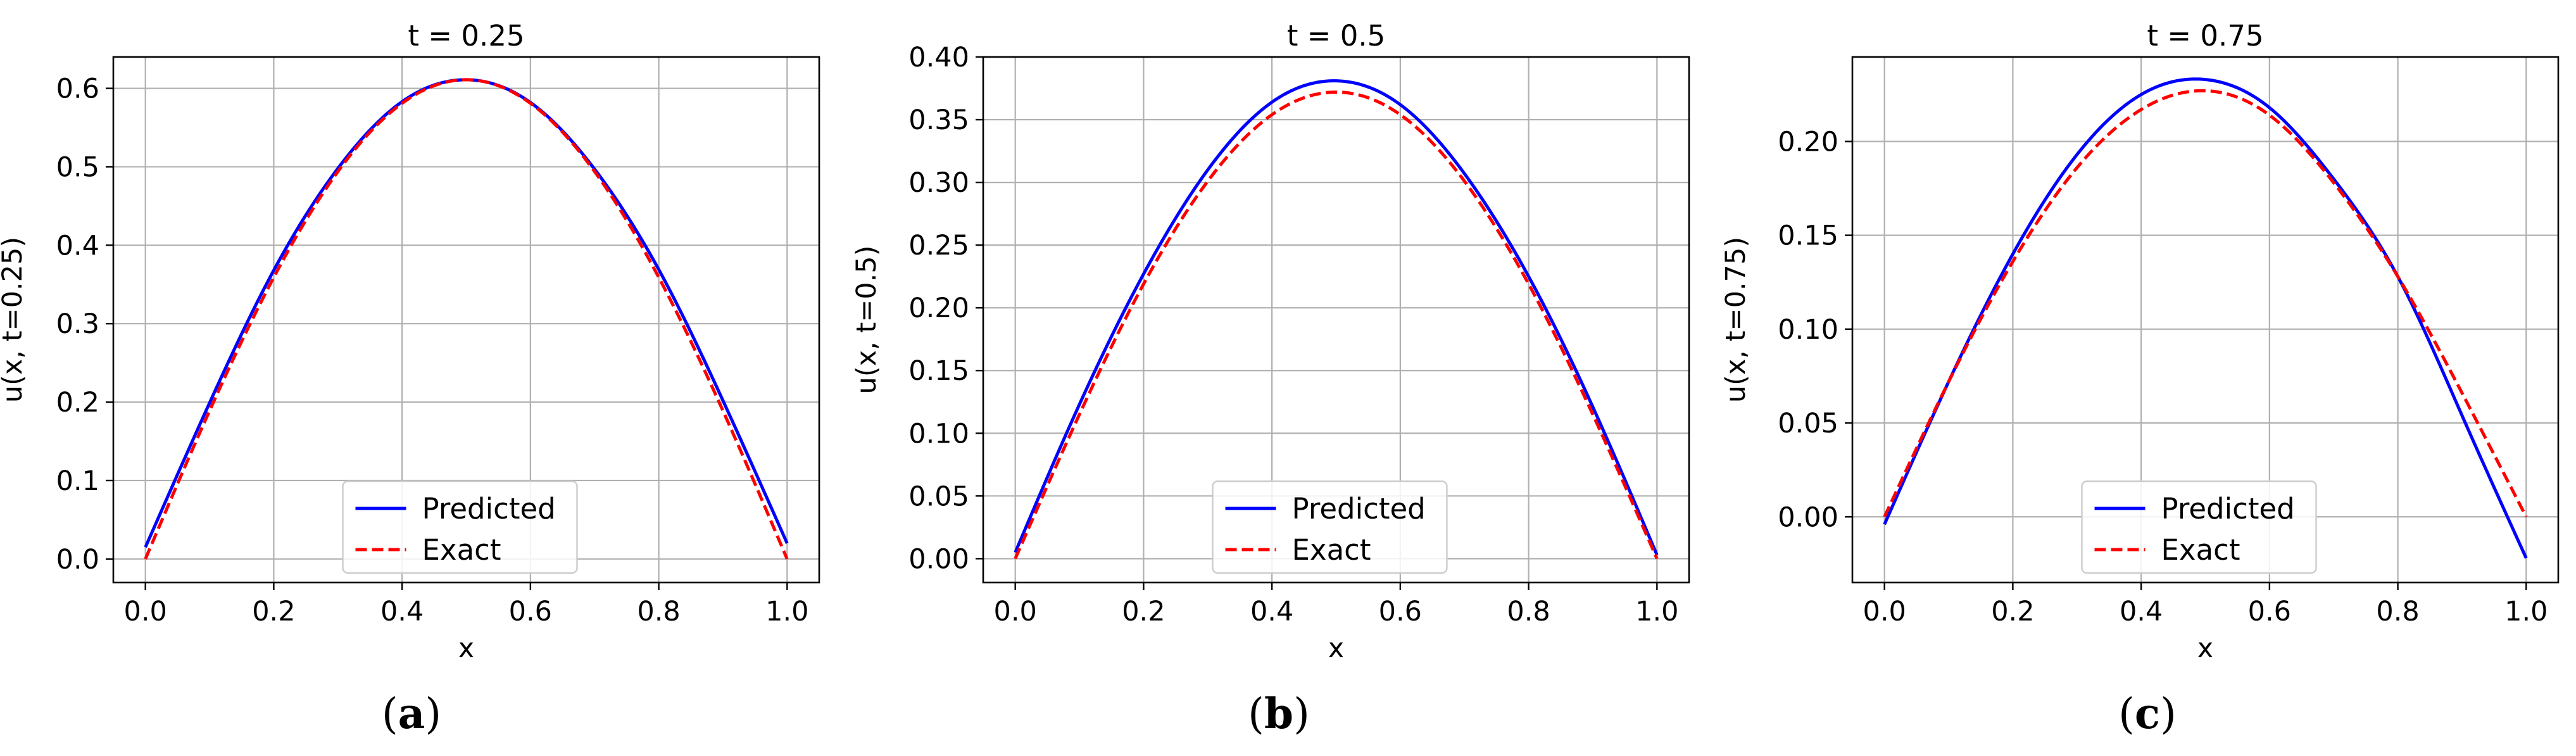  I want to click on chart-title: t = 0.25, so click(466, 36).